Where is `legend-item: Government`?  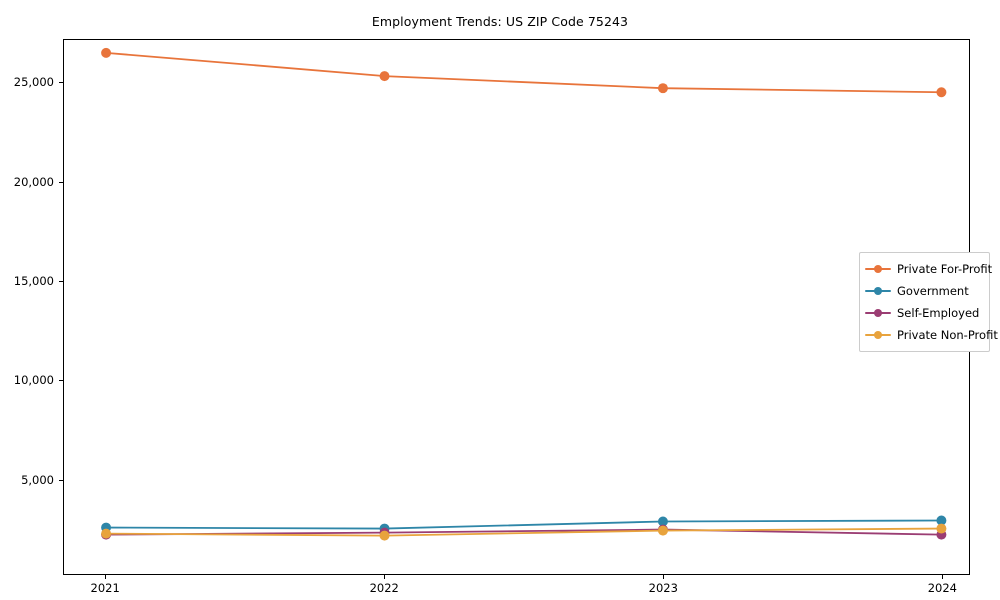
legend-item: Government is located at coordinates (924, 291).